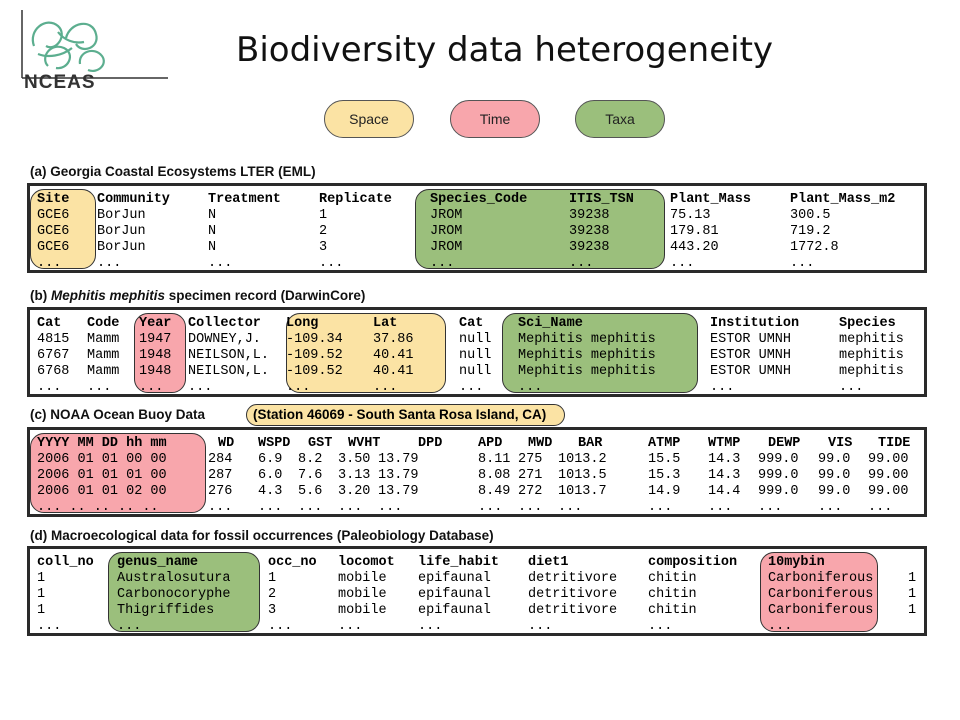 The image size is (960, 720). I want to click on col-header: Institution, so click(755, 323).